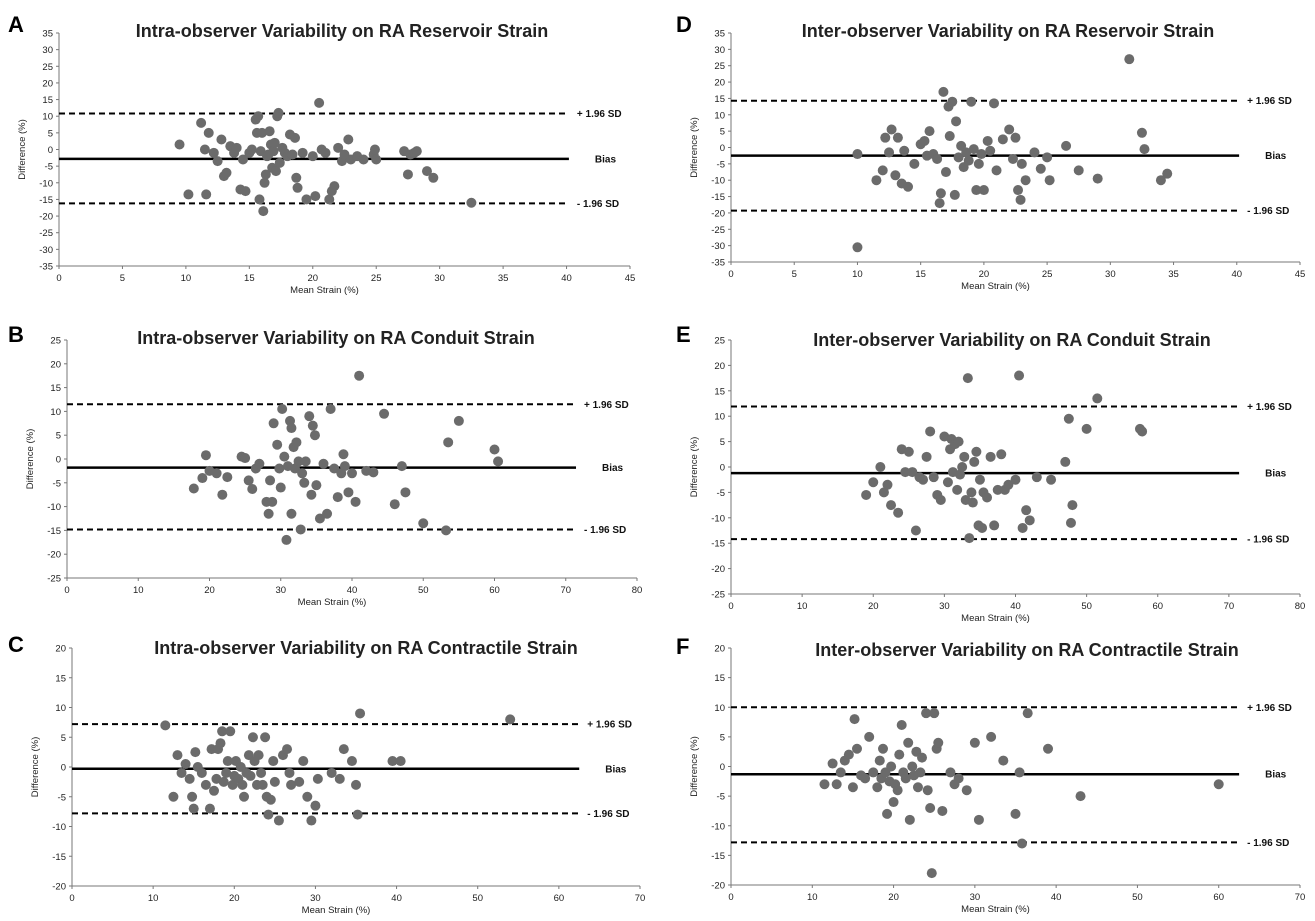 This screenshot has height=921, width=1315. Describe the element at coordinates (46, 217) in the screenshot. I see `y-tick-label: -20` at that location.